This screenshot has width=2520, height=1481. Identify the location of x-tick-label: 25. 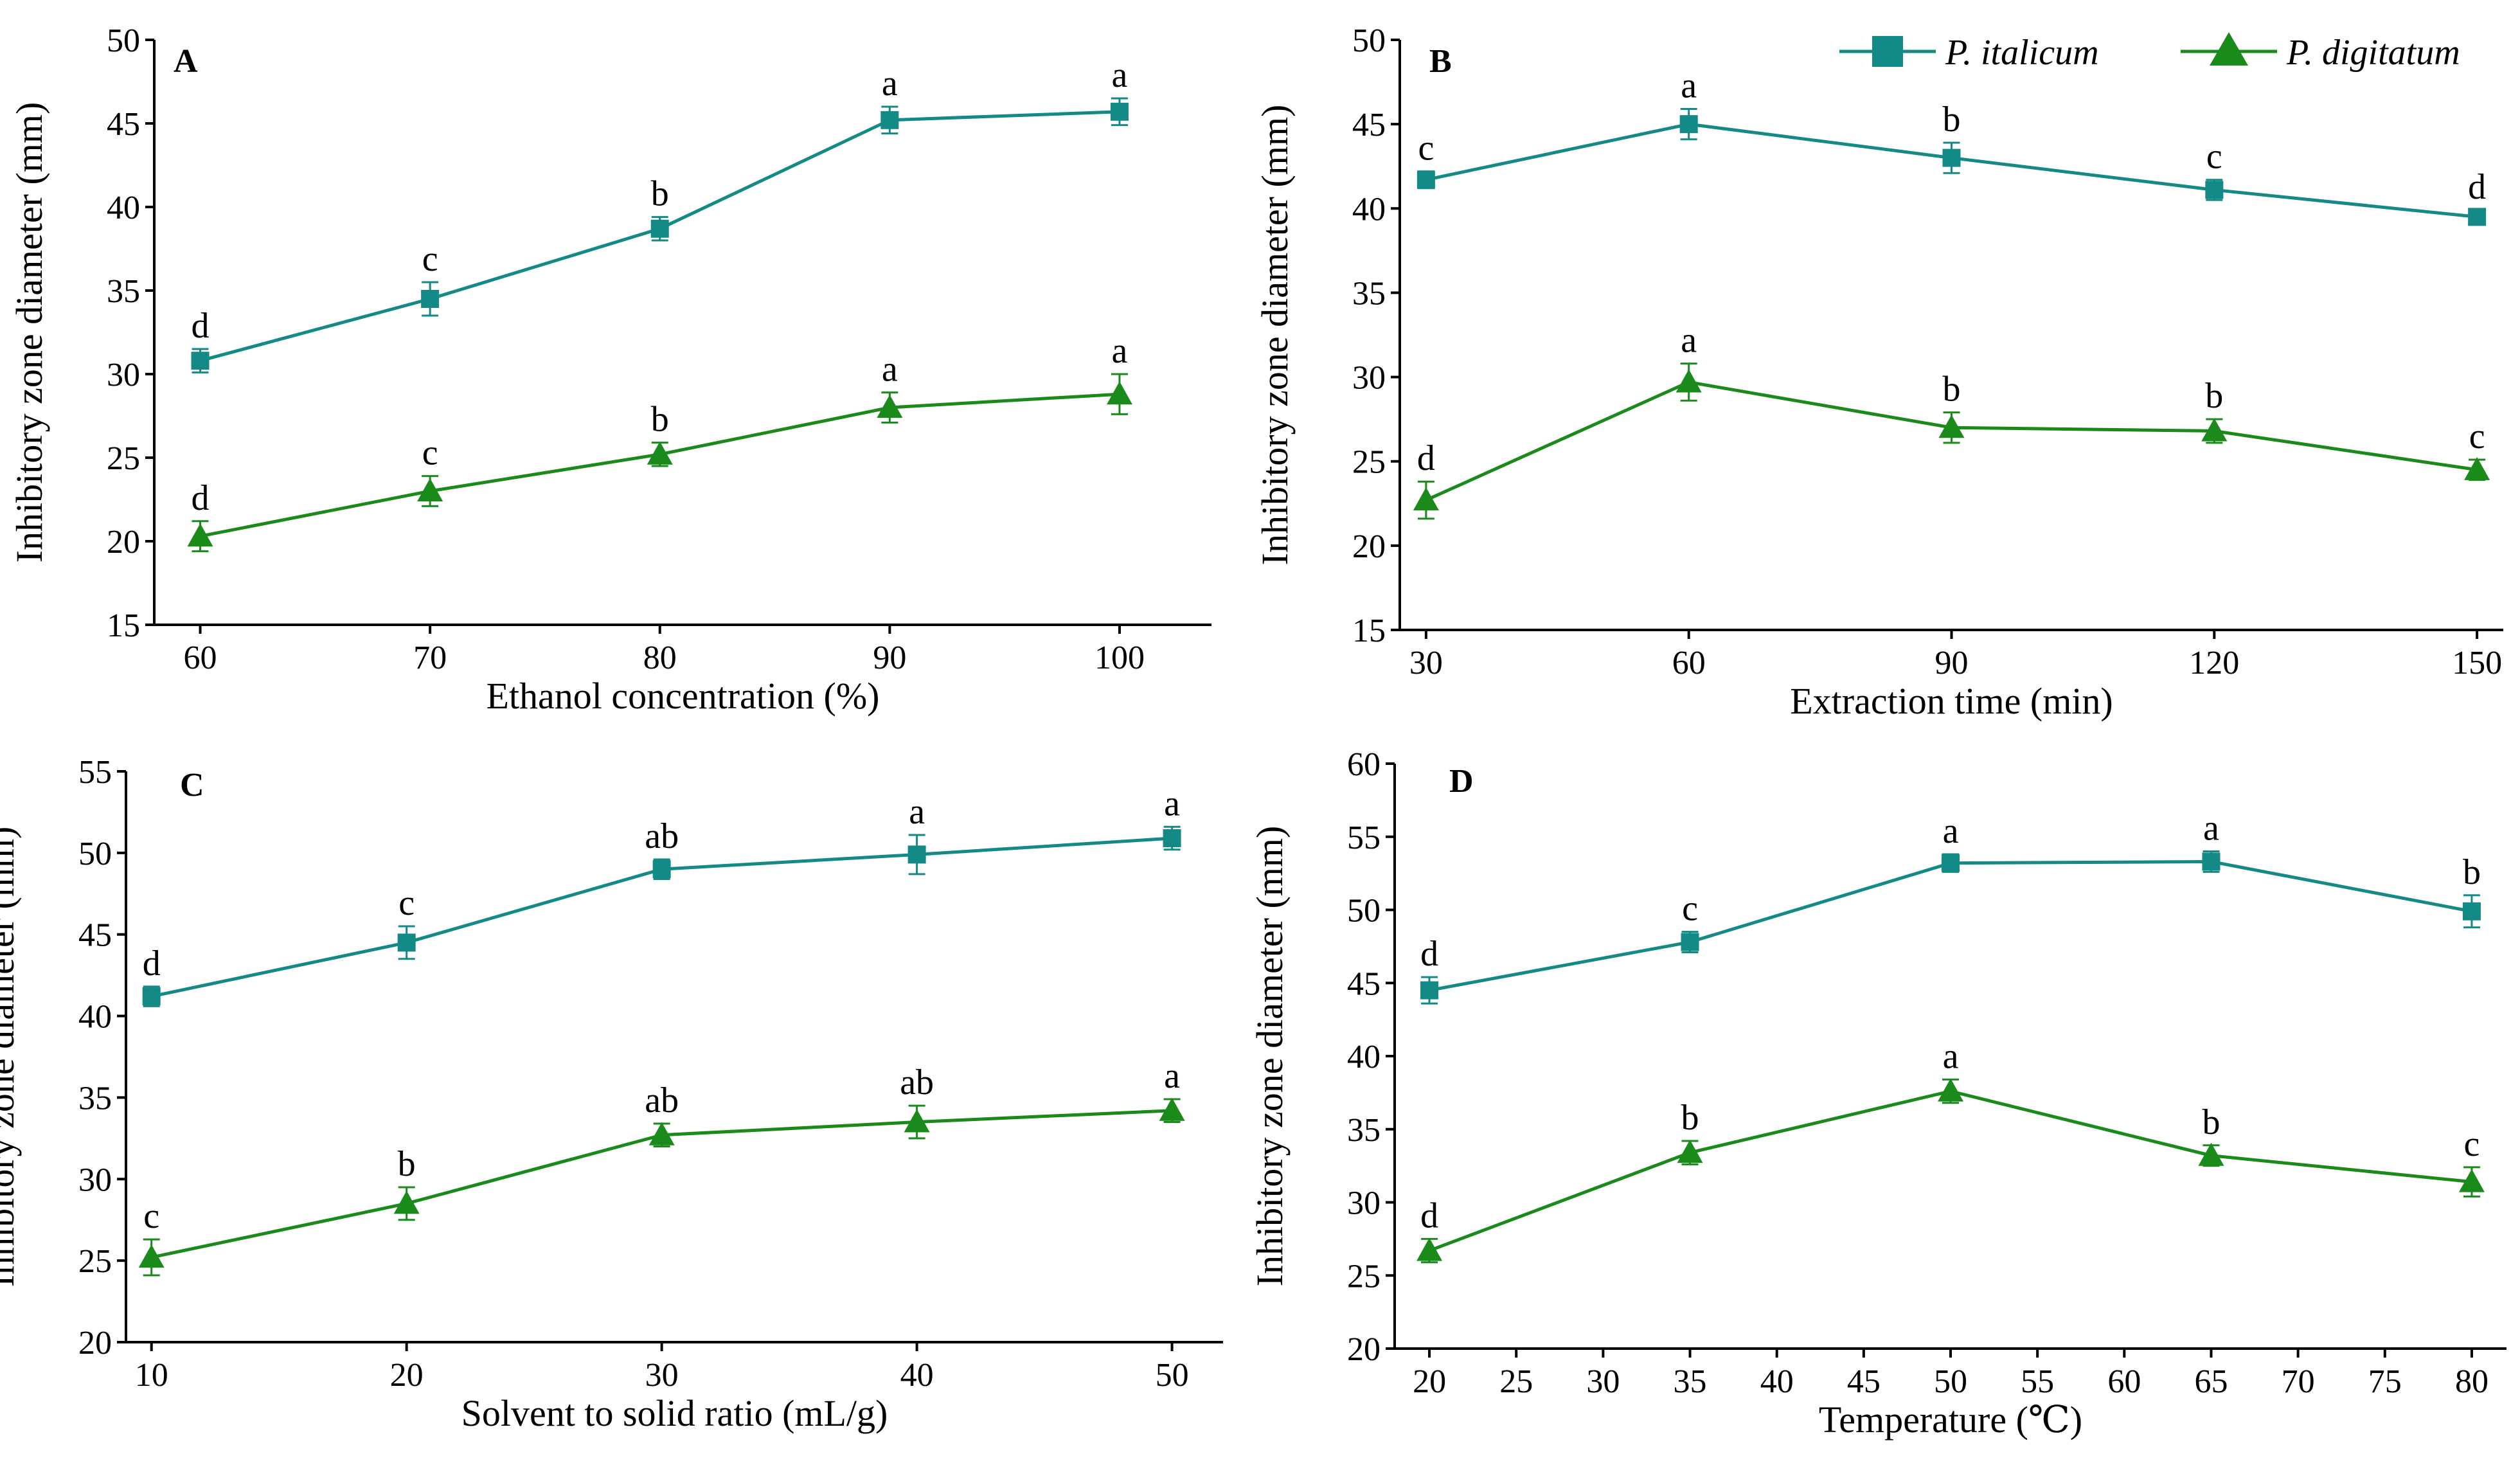
(1516, 1381).